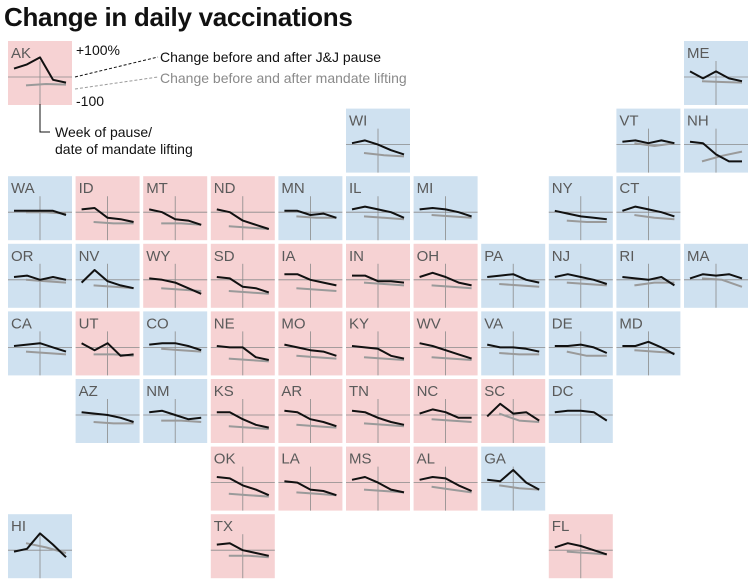  What do you see at coordinates (242, 546) in the screenshot?
I see `state-tile-tx: TX` at bounding box center [242, 546].